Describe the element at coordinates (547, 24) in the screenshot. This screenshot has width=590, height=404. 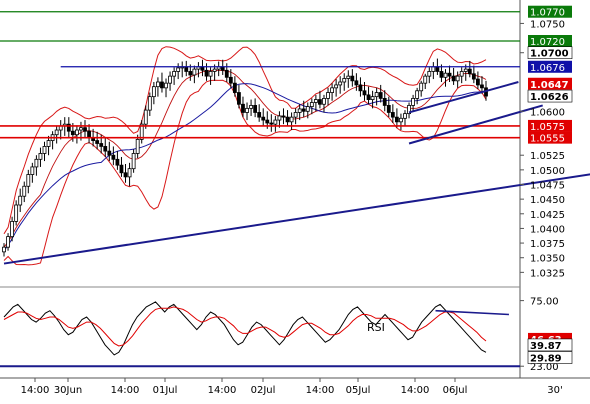
I see `price-tick-label: 1.0750` at that location.